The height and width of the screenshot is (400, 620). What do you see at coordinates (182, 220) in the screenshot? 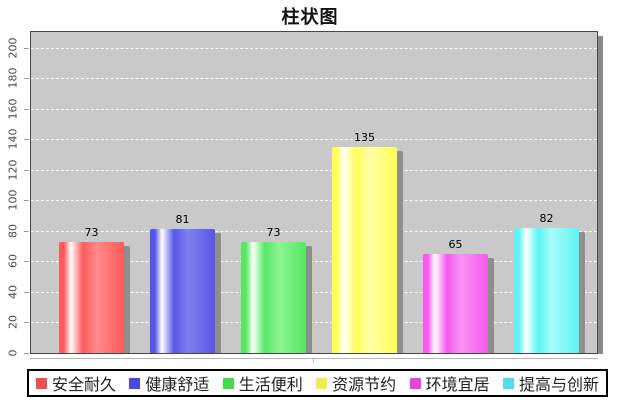
I see `bar-value-label: 81` at bounding box center [182, 220].